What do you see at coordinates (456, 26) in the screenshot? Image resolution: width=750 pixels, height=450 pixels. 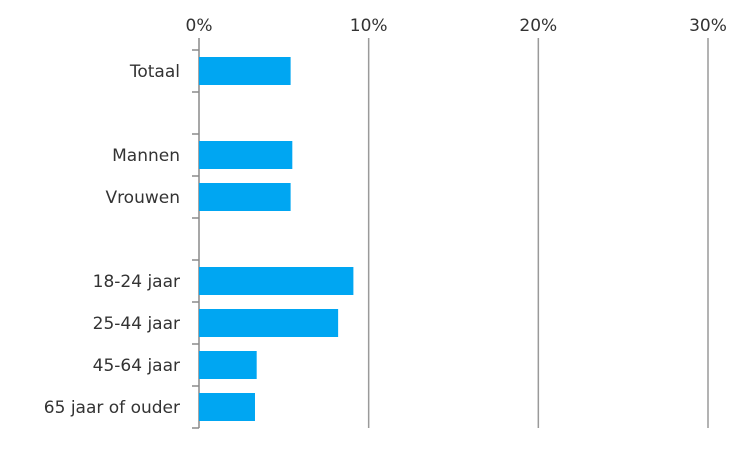 I see `x-tick-labels: 0% 10% 20% 30%` at bounding box center [456, 26].